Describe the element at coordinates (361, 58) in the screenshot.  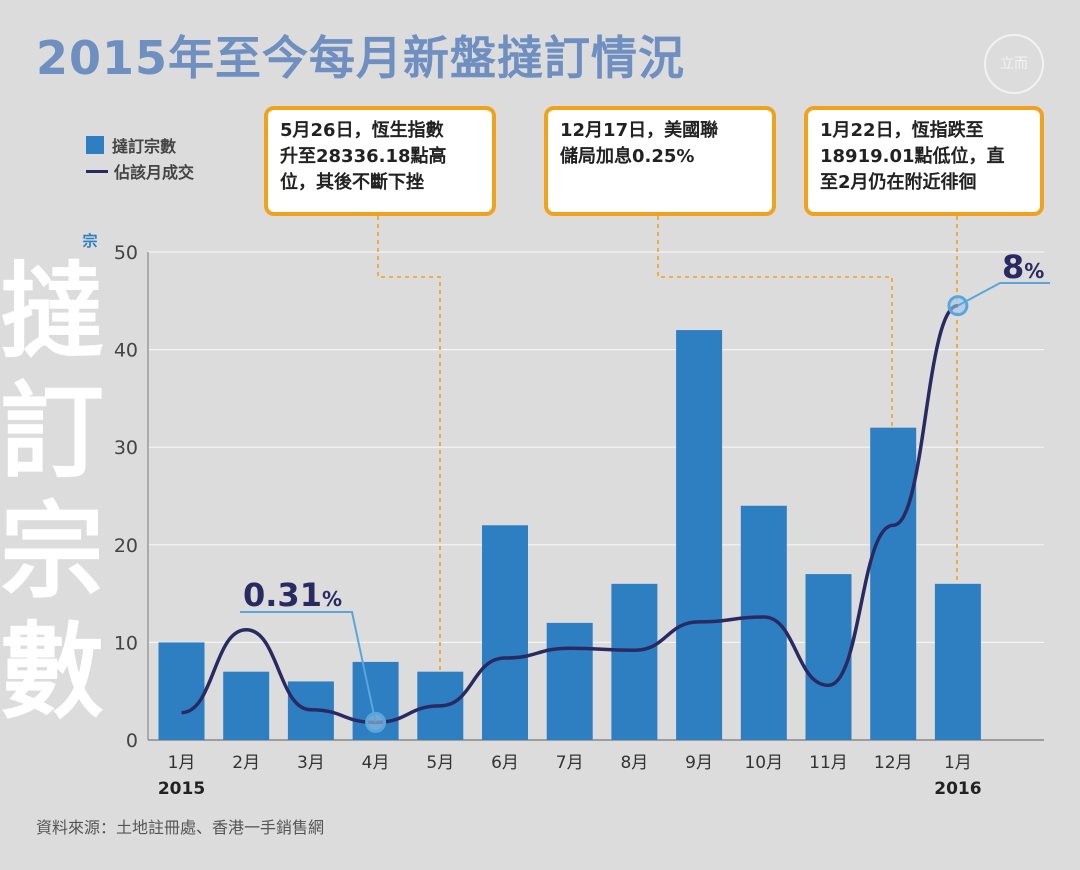
I see `chart-title: 2015年至今每月新盤撻訂情況` at that location.